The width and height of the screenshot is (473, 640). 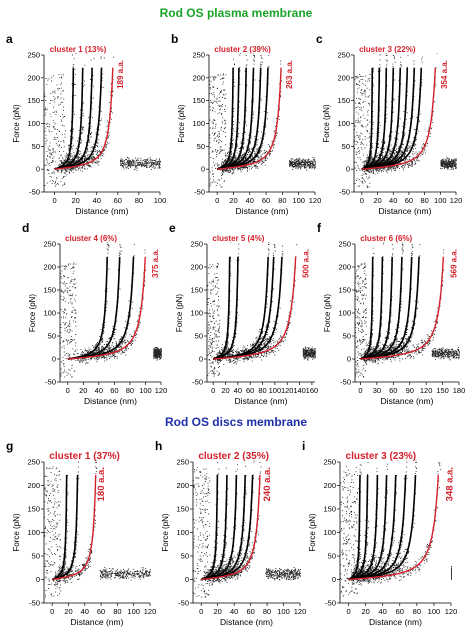 I want to click on y-tick-label-i: 100, so click(x=329, y=532).